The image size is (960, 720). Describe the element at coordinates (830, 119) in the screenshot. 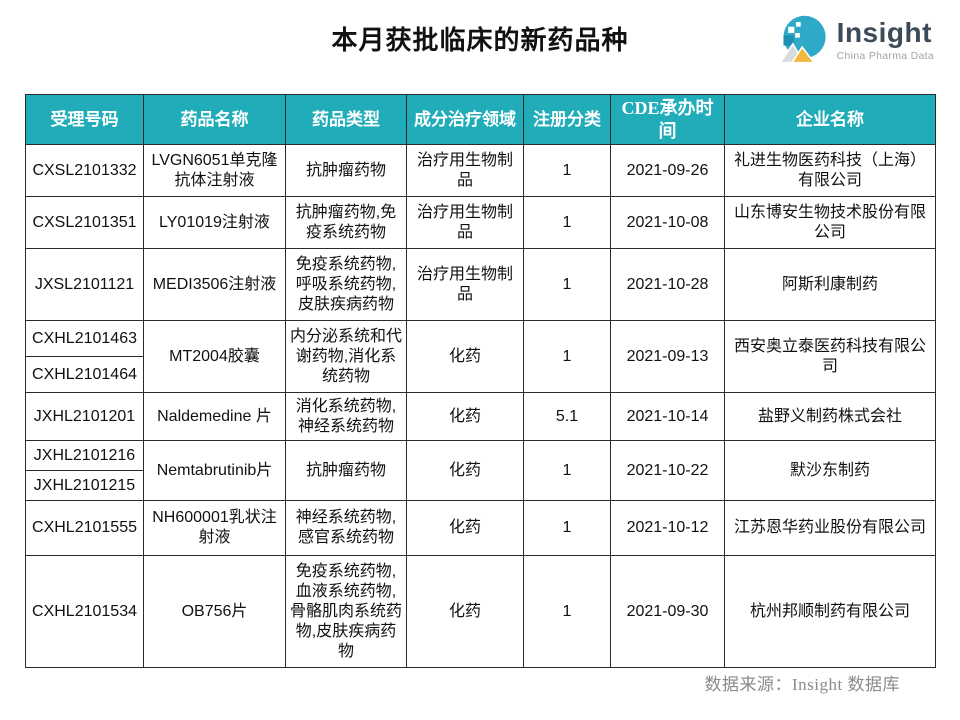

I see `column-header-6: 企业名称` at that location.